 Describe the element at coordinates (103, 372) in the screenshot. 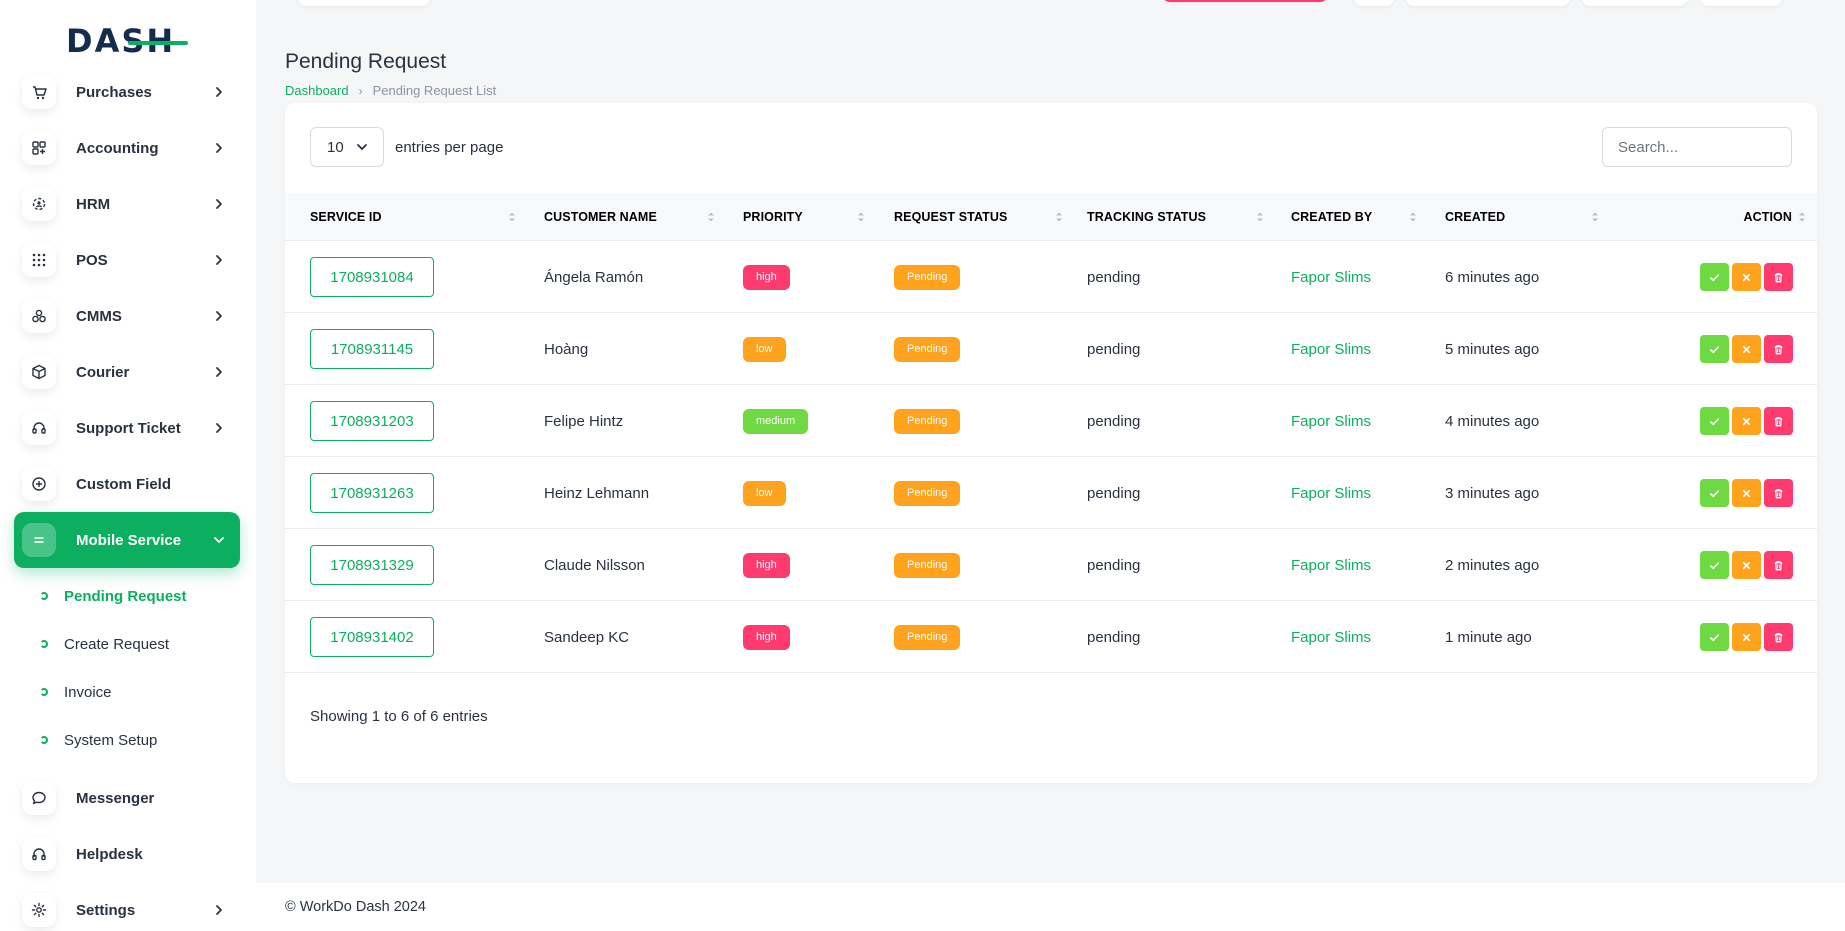

I see `sidebar-item-label: Courier` at that location.